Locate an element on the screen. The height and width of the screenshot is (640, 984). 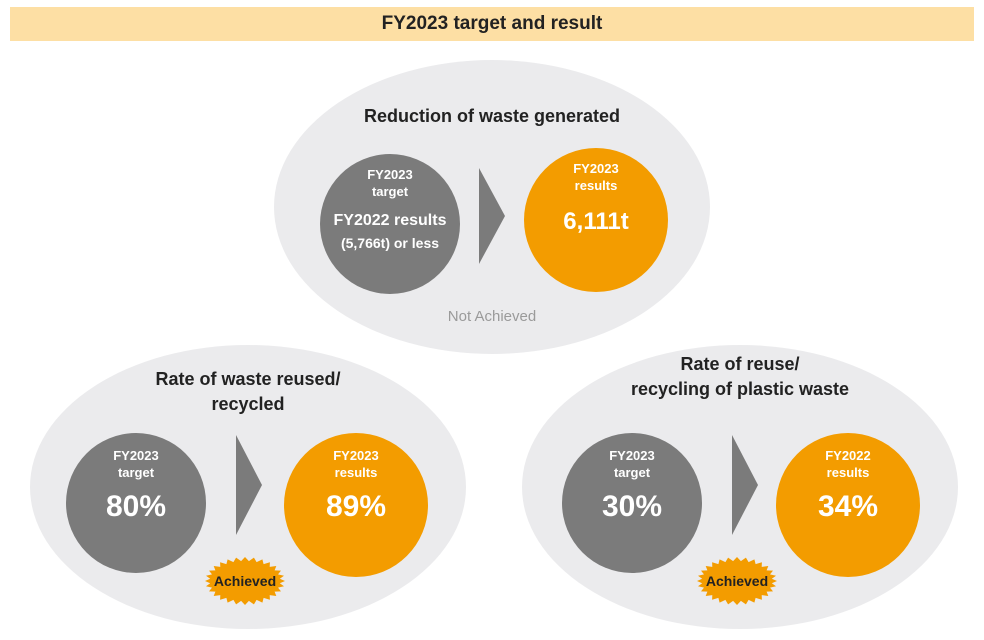
result-circle: FY2022 results 34% is located at coordinates (848, 505).